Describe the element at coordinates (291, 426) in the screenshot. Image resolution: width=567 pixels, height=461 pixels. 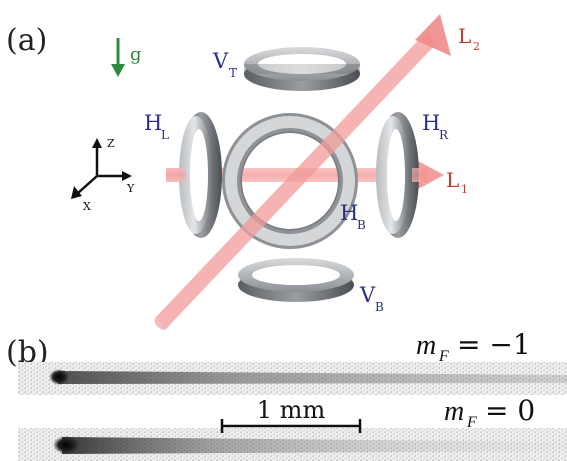
I see `scale-bar` at that location.